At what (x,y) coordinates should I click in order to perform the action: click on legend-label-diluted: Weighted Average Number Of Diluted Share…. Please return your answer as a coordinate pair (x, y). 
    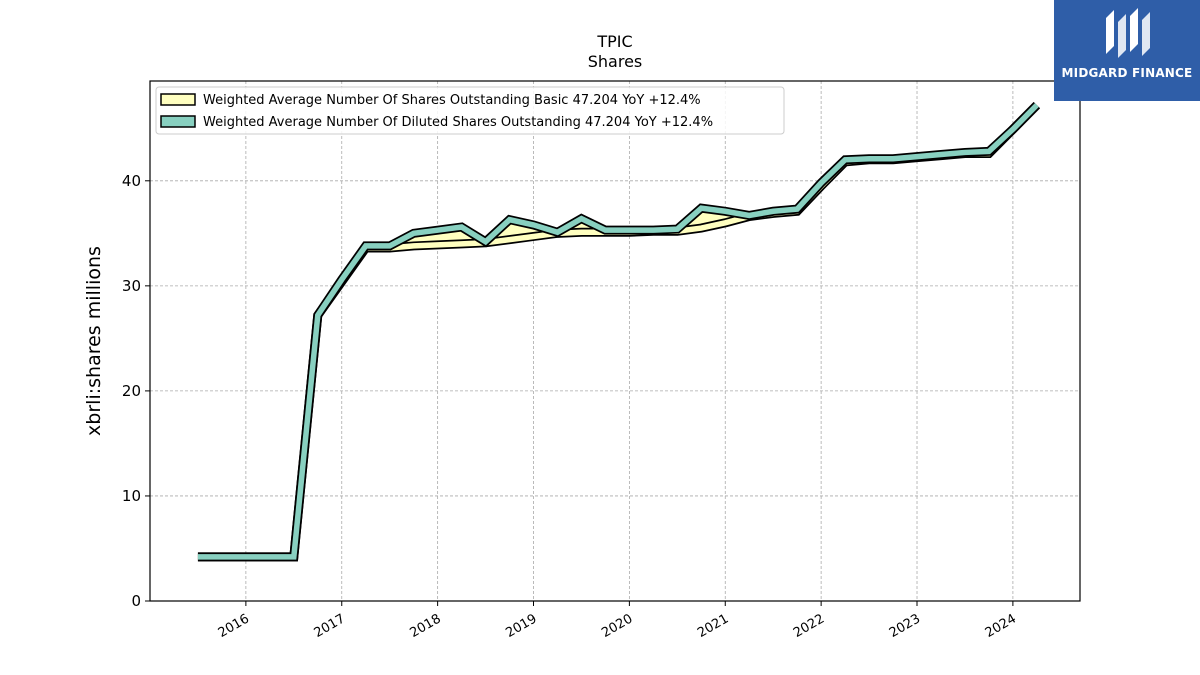
    Looking at the image, I should click on (458, 122).